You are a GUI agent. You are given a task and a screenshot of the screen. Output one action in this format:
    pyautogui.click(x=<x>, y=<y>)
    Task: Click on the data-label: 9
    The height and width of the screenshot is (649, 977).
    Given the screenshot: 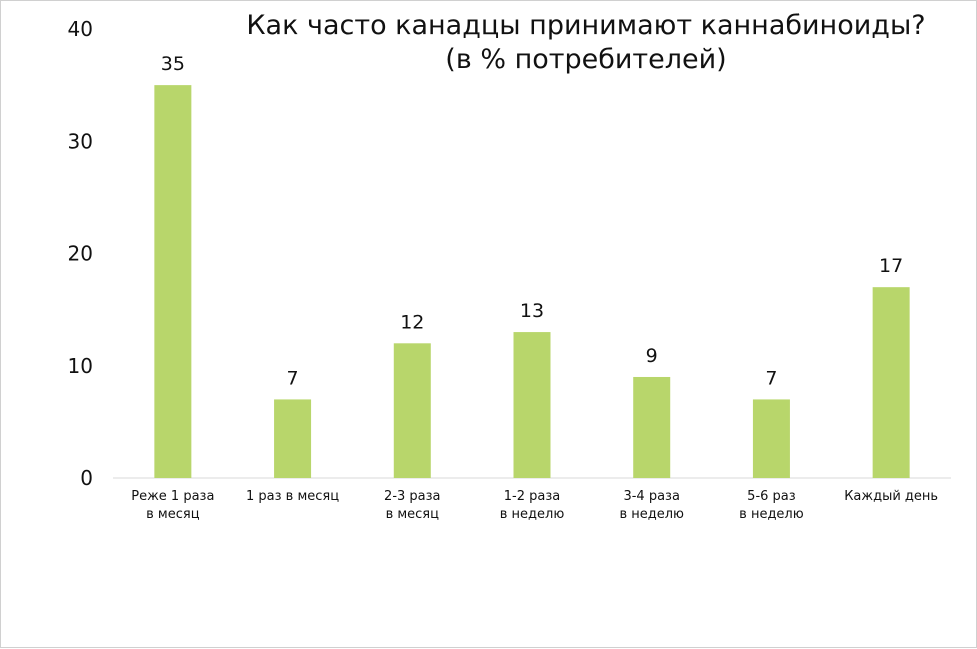 What is the action you would take?
    pyautogui.click(x=652, y=356)
    